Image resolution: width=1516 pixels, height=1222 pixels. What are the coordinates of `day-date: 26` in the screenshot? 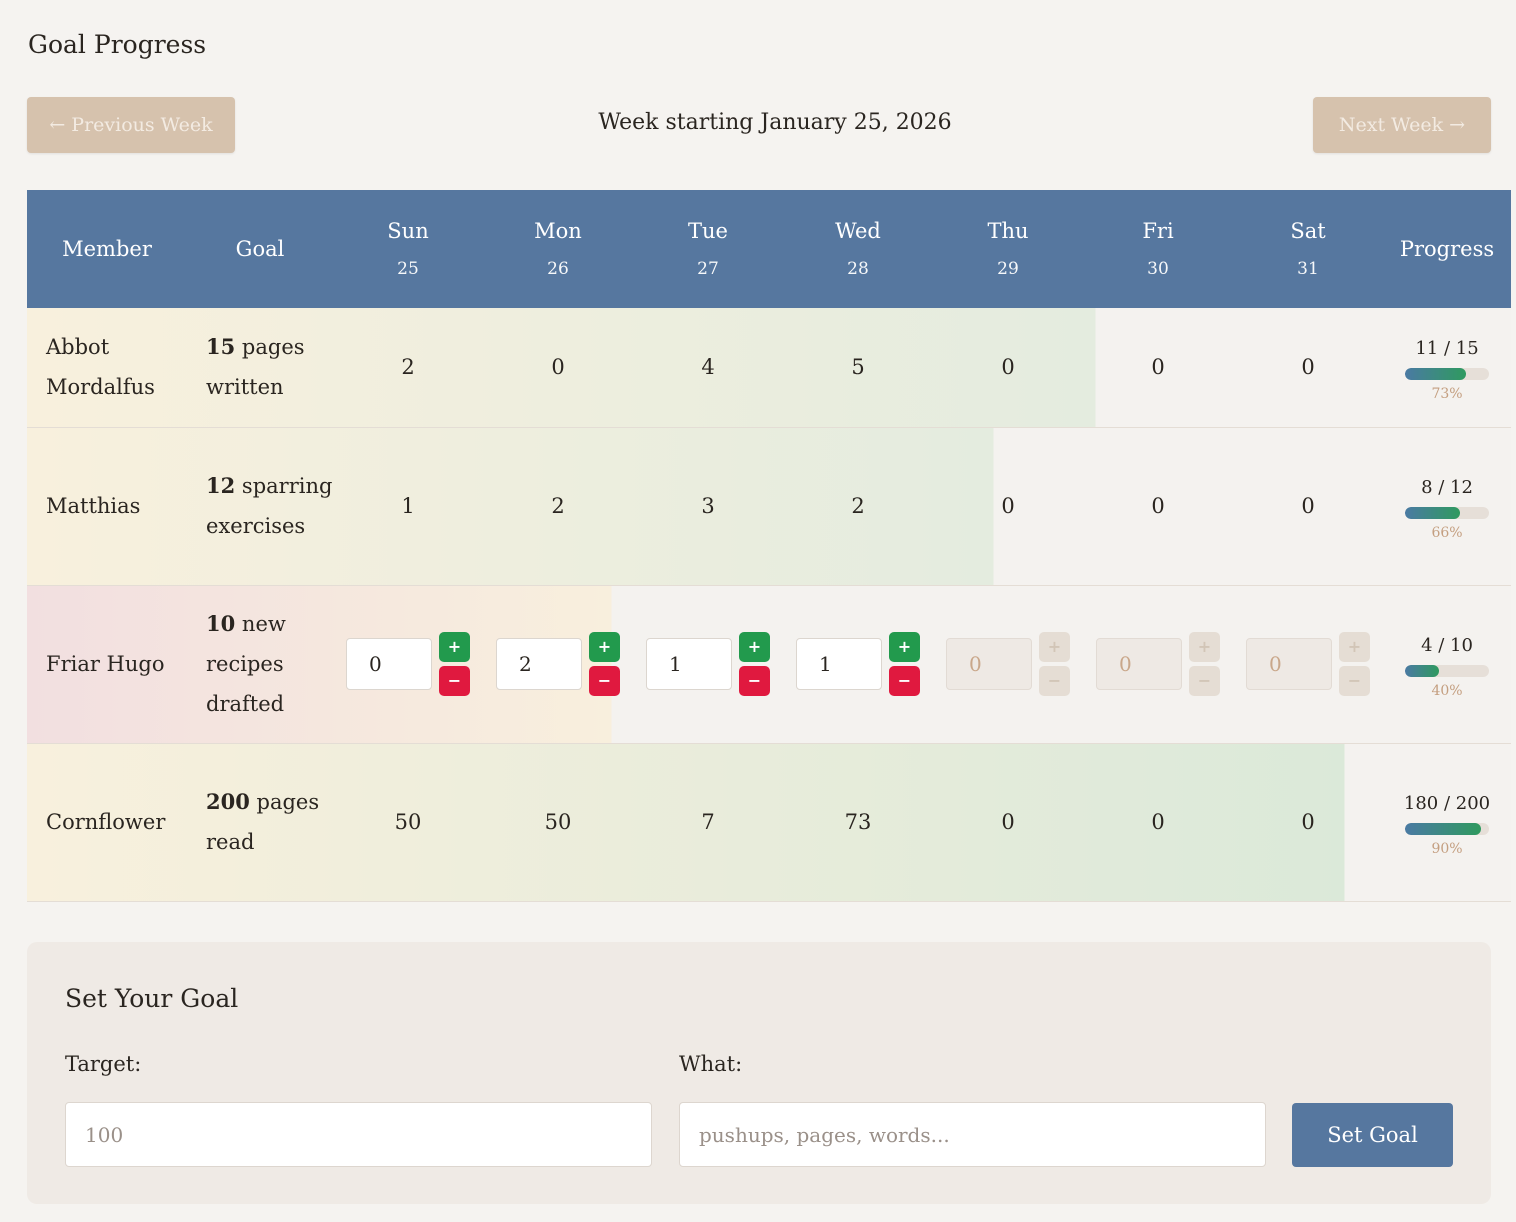 It's located at (558, 269).